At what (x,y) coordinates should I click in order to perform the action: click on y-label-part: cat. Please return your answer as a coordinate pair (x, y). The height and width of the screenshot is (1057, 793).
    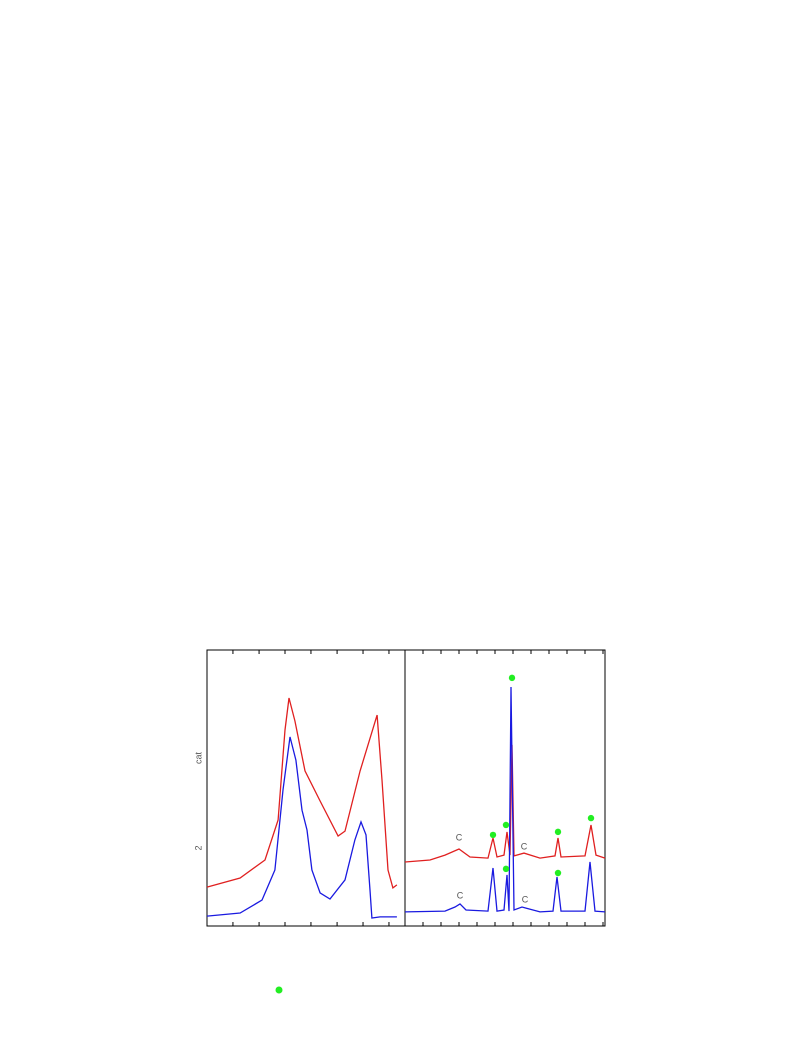
    Looking at the image, I should click on (198, 758).